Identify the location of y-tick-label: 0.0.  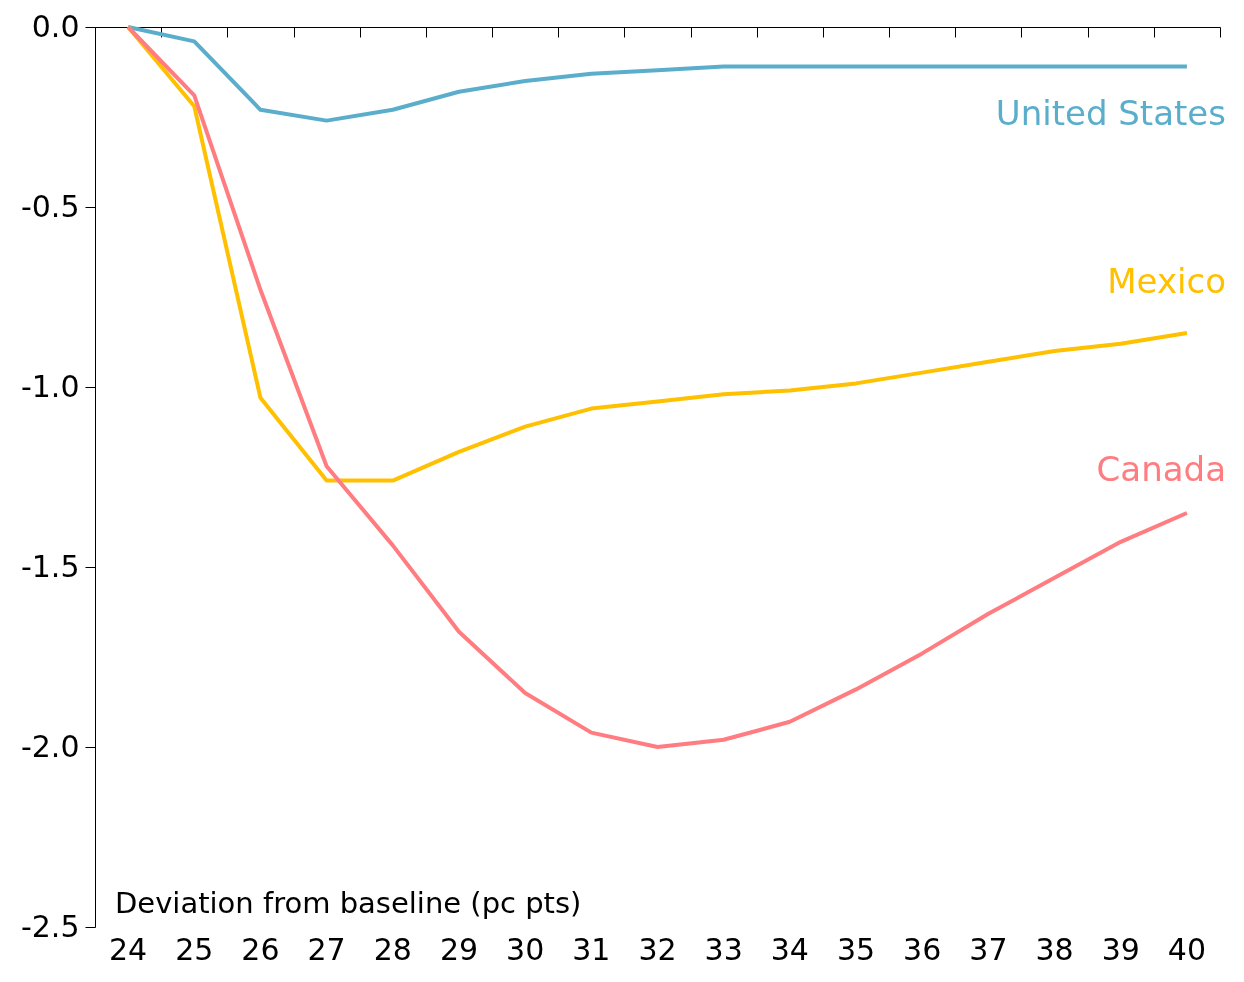
(55, 26).